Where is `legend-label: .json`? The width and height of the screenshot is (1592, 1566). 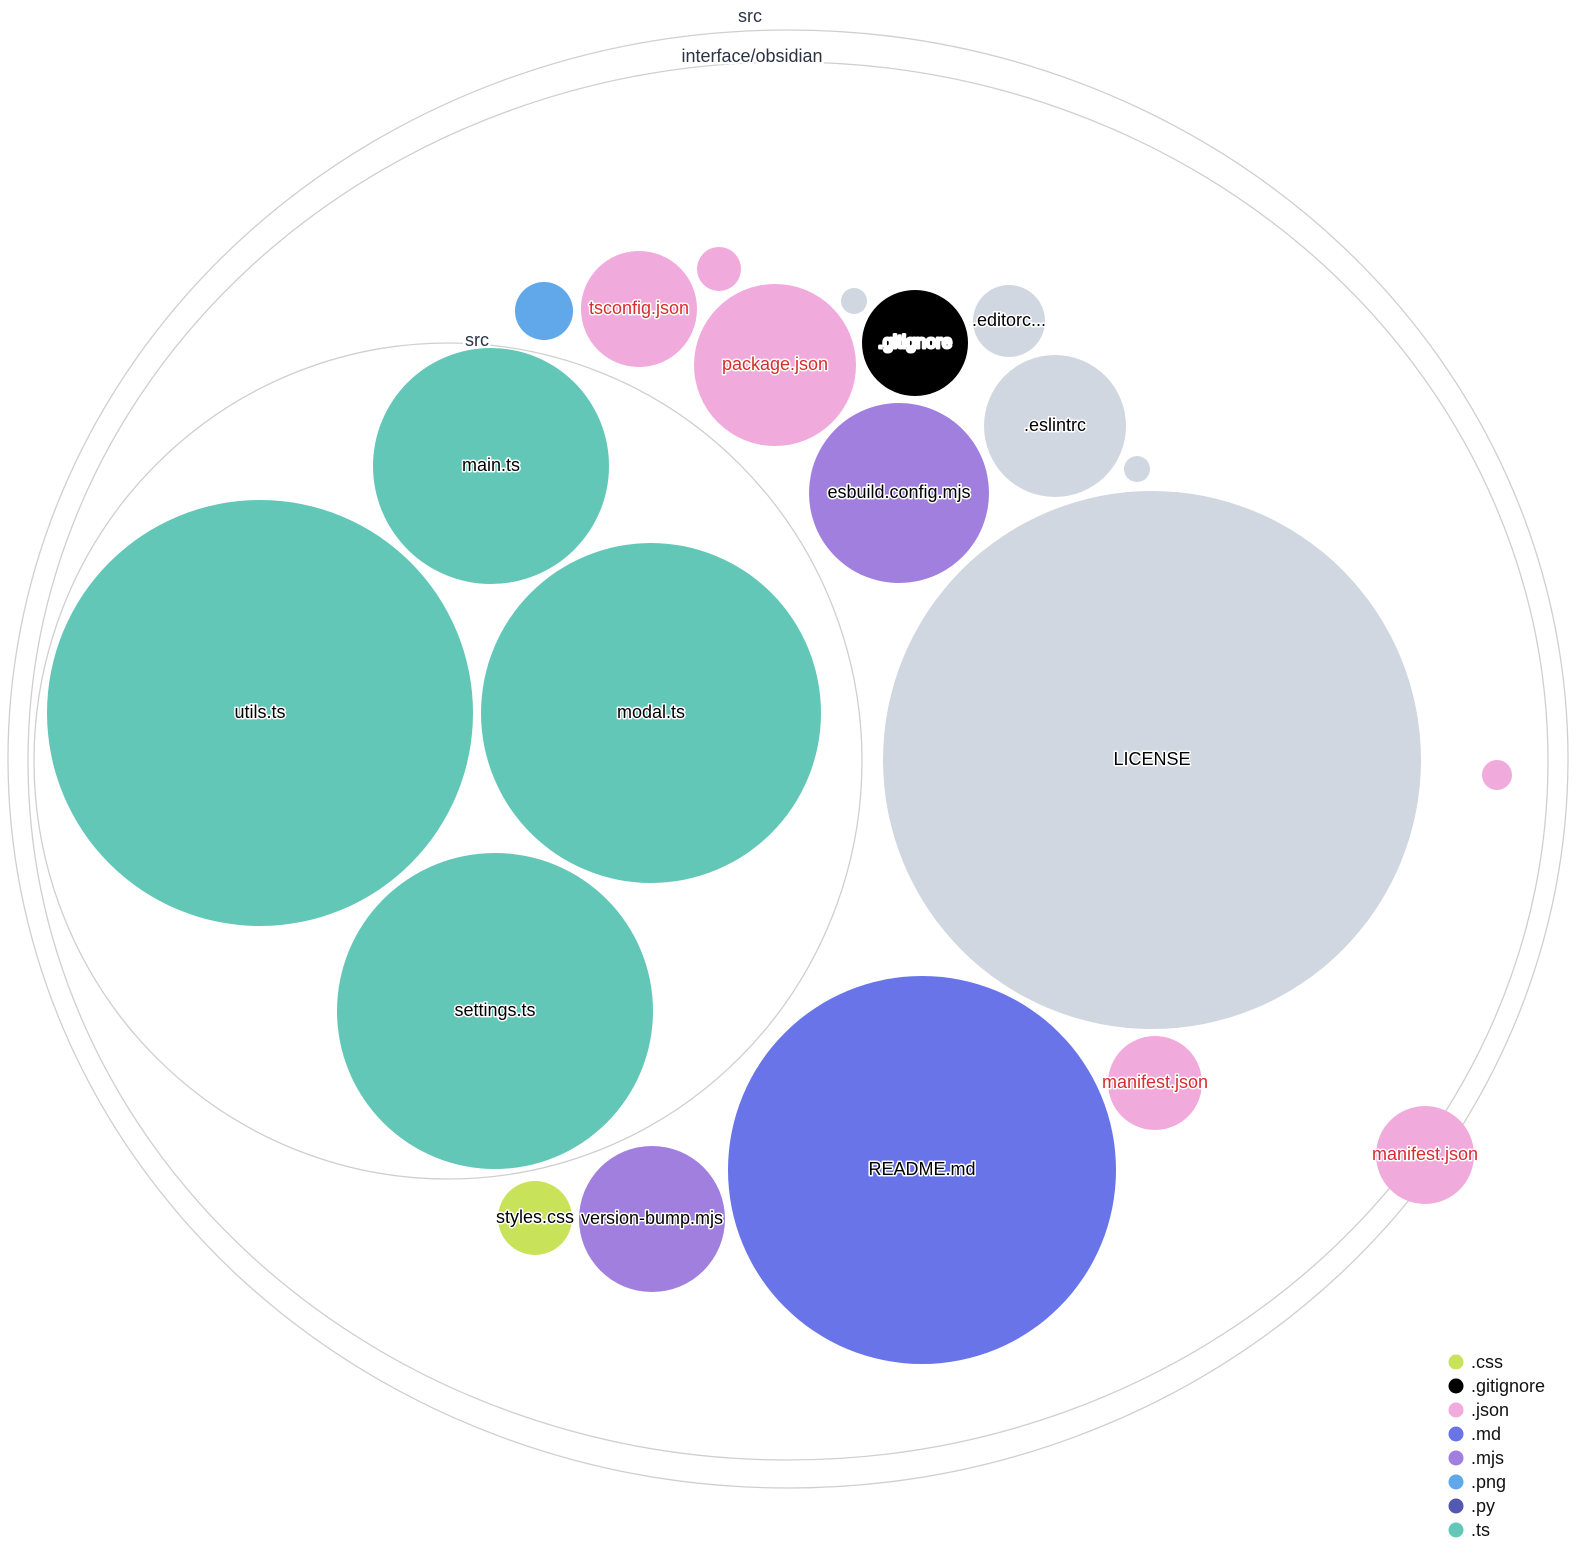 legend-label: .json is located at coordinates (1490, 1410).